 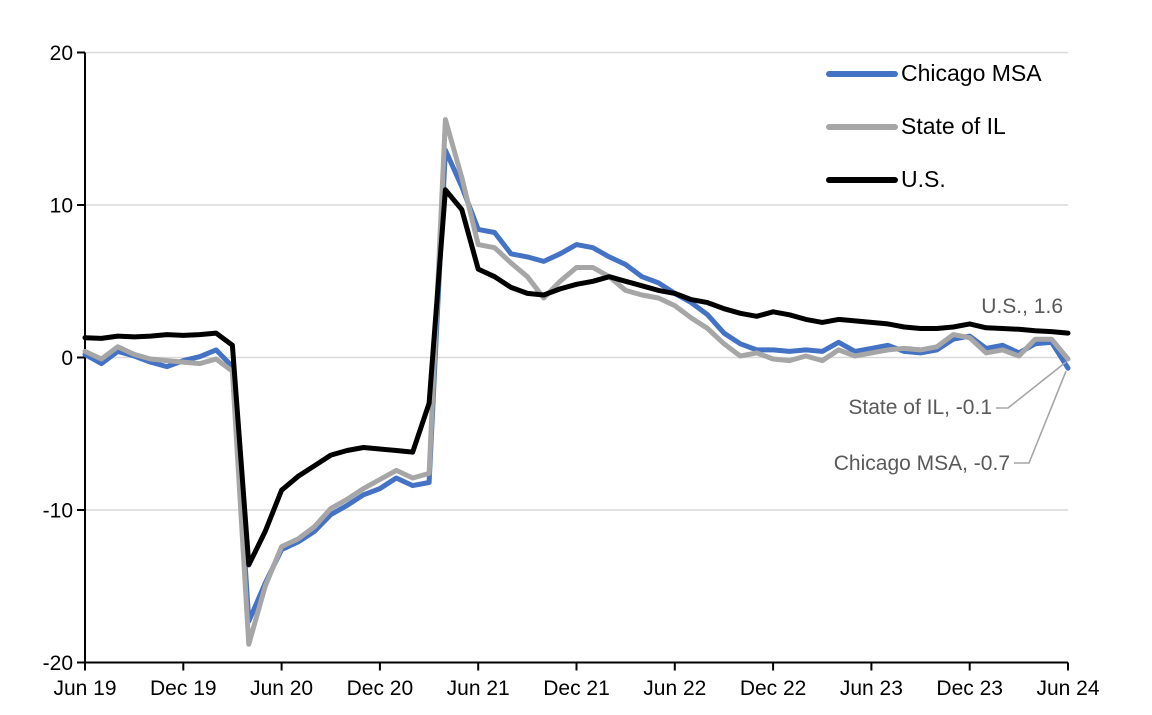 What do you see at coordinates (281, 688) in the screenshot?
I see `x-tick-label: Jun 20` at bounding box center [281, 688].